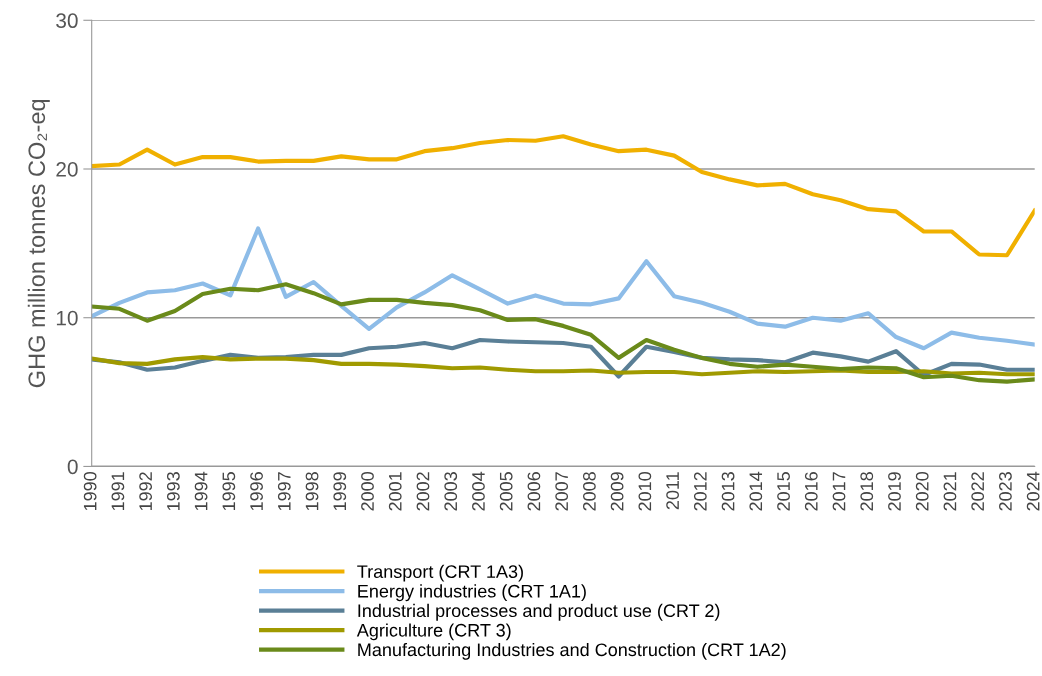  I want to click on x-tick-label: 2001, so click(395, 491).